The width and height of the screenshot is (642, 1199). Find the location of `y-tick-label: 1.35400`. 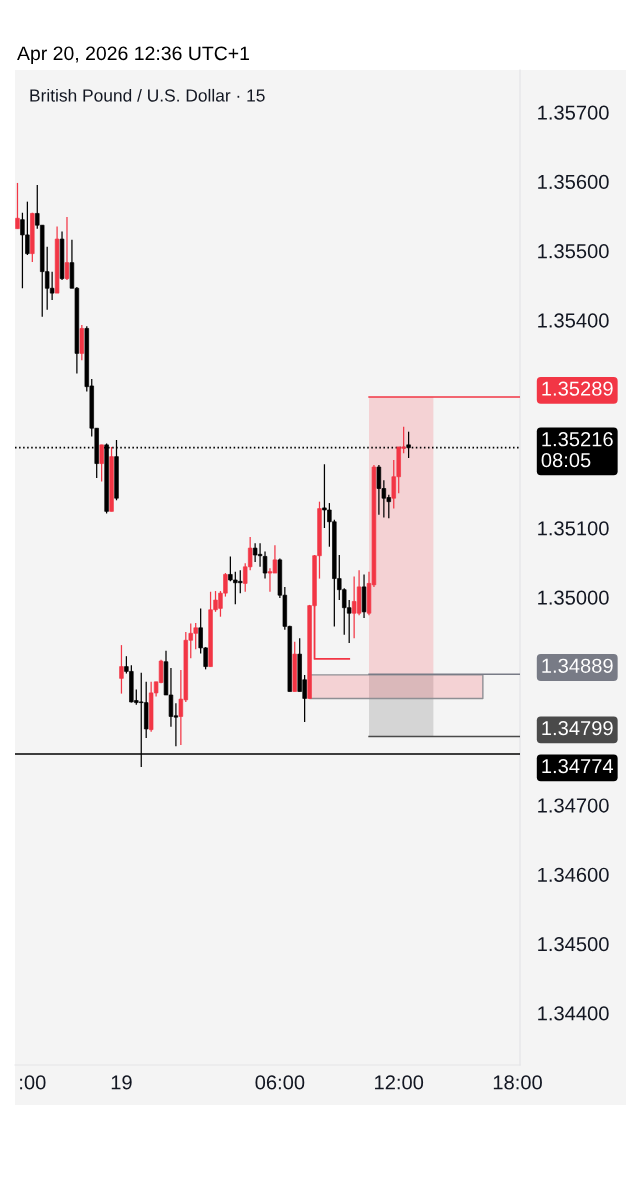

y-tick-label: 1.35400 is located at coordinates (573, 320).